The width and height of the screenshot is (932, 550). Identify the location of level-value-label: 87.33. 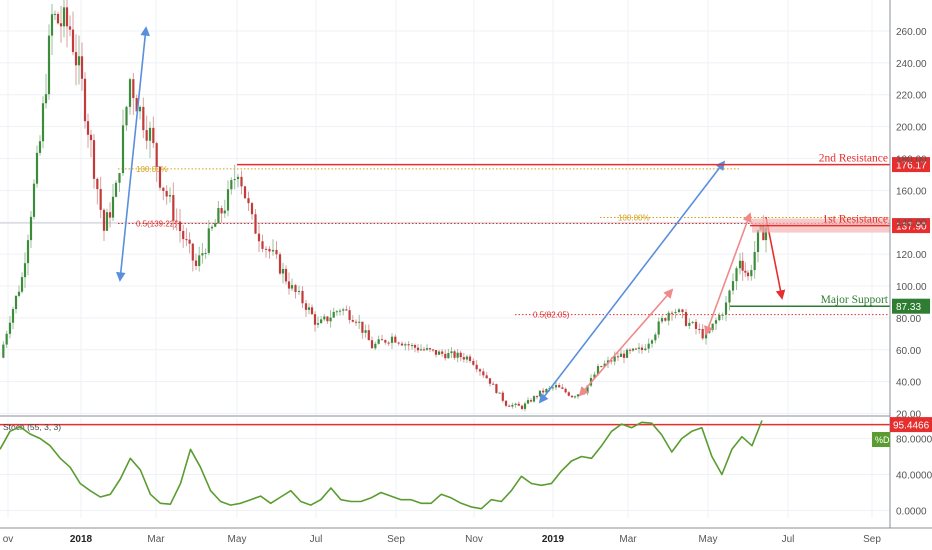
(908, 307).